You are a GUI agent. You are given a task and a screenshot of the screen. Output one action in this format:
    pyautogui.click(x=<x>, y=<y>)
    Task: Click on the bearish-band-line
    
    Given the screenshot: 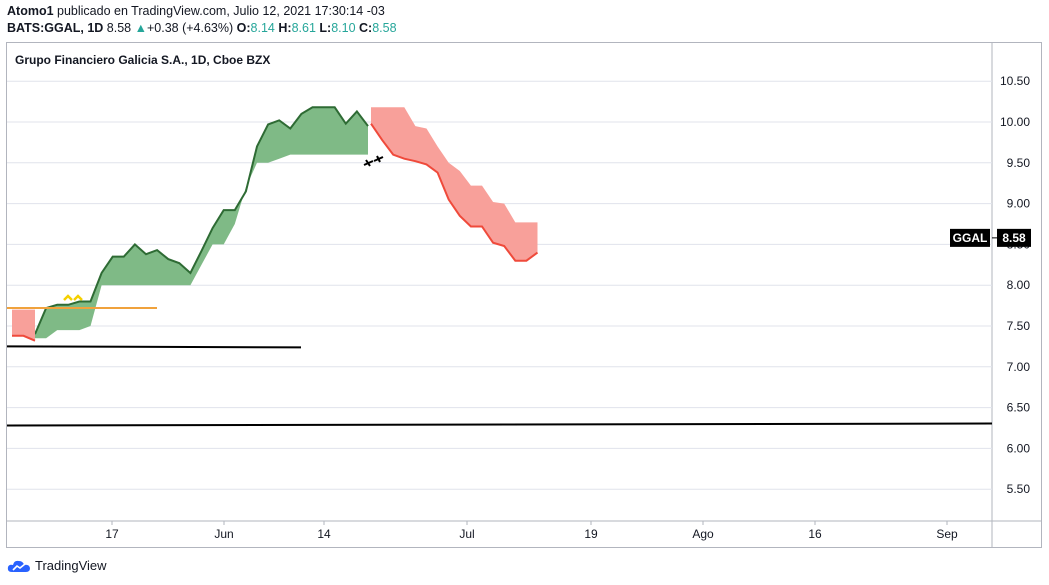 What is the action you would take?
    pyautogui.click(x=454, y=192)
    